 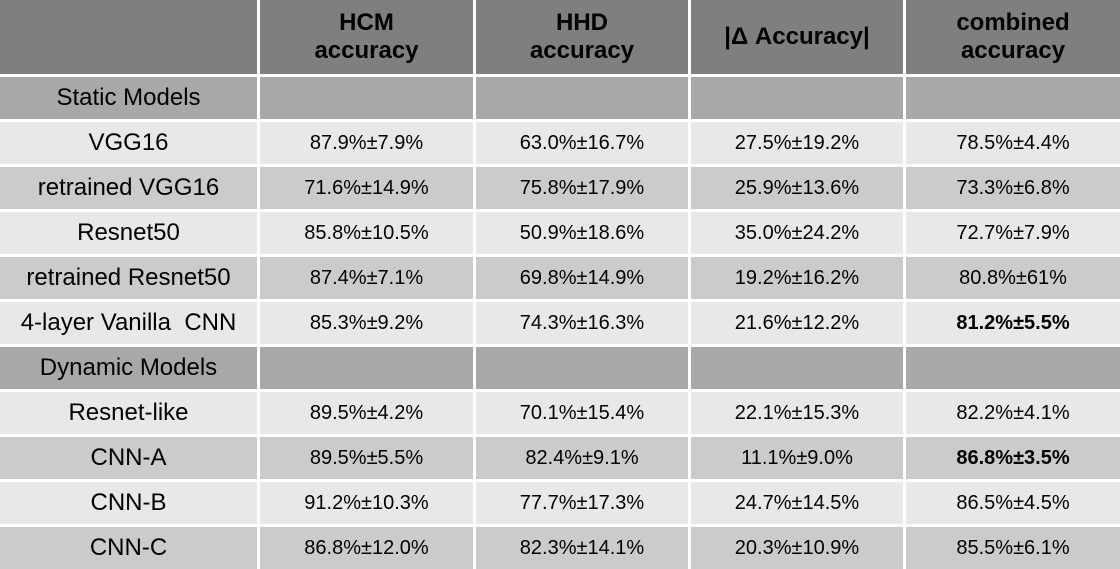 What do you see at coordinates (797, 413) in the screenshot?
I see `data-cell: 22.1%±15.3%` at bounding box center [797, 413].